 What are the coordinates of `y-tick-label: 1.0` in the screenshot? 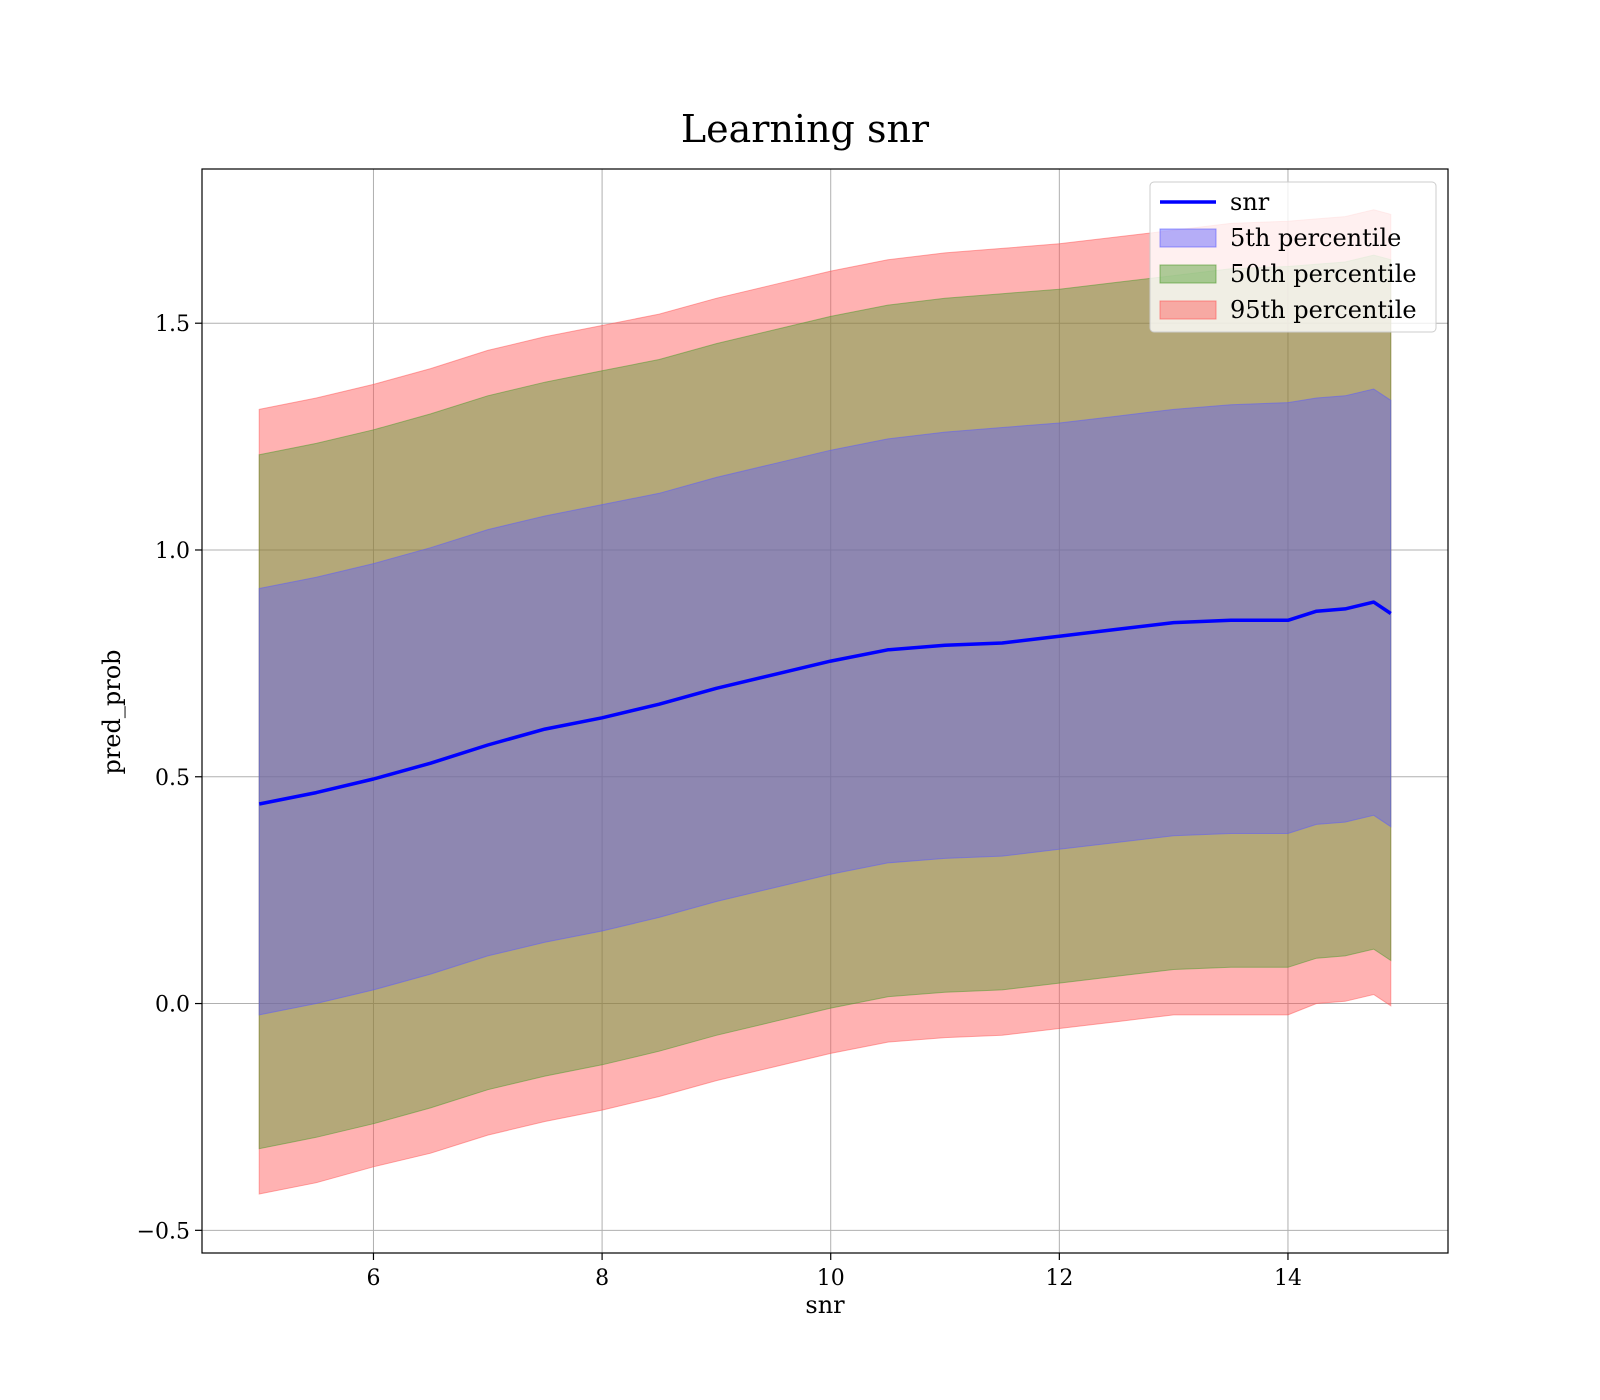 It's located at (172, 551).